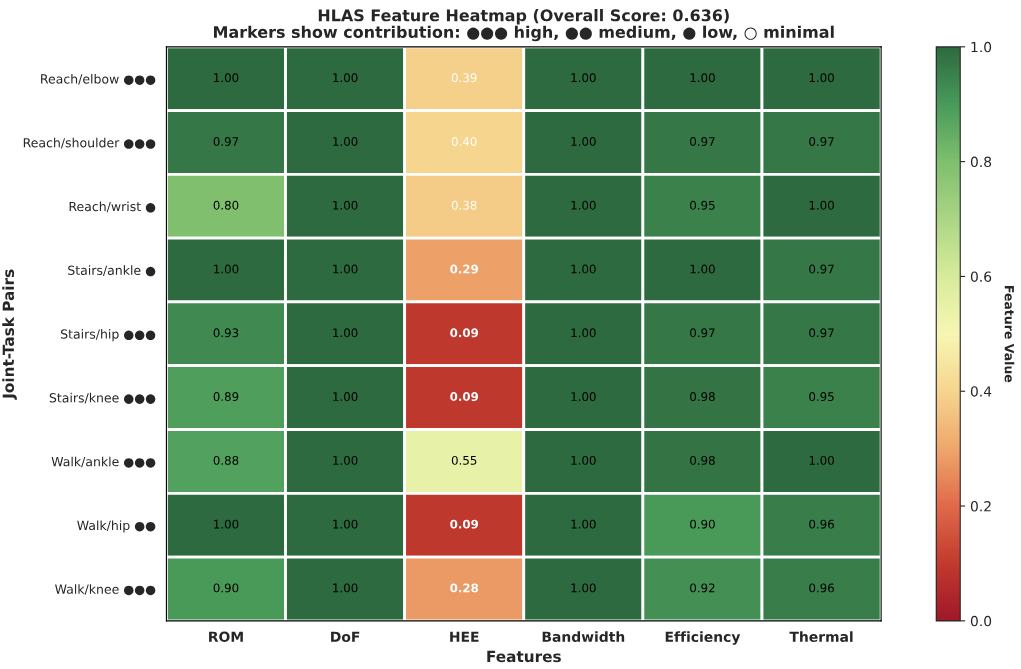 Image resolution: width=1021 pixels, height=669 pixels. Describe the element at coordinates (464, 588) in the screenshot. I see `data-label: 0.28` at that location.